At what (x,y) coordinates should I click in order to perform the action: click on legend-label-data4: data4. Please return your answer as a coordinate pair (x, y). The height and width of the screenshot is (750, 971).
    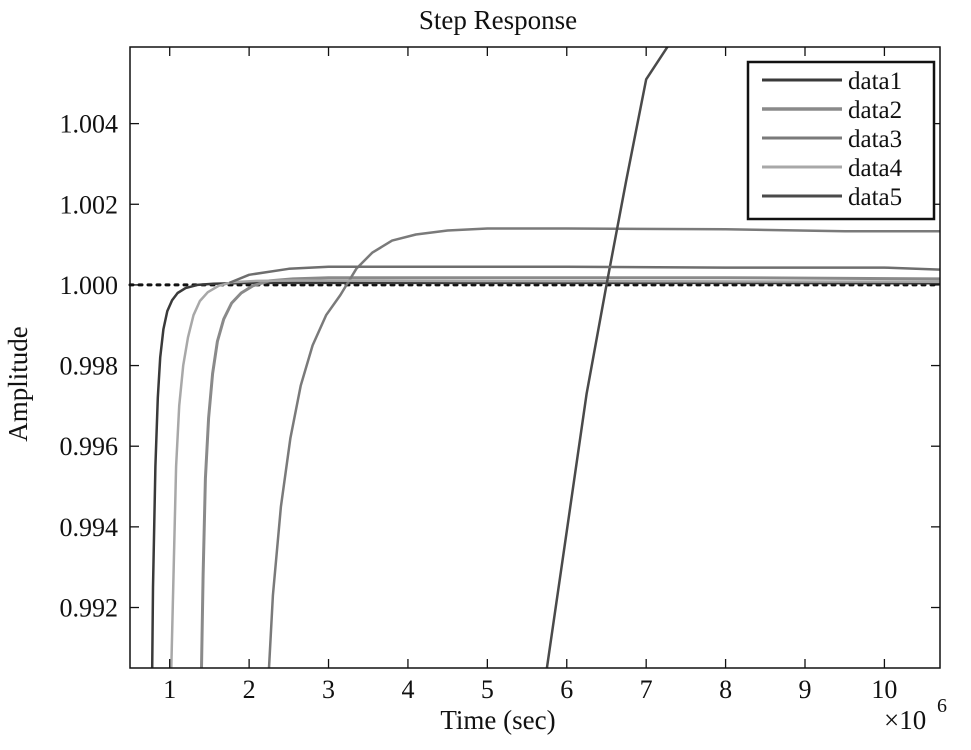
    Looking at the image, I should click on (875, 168).